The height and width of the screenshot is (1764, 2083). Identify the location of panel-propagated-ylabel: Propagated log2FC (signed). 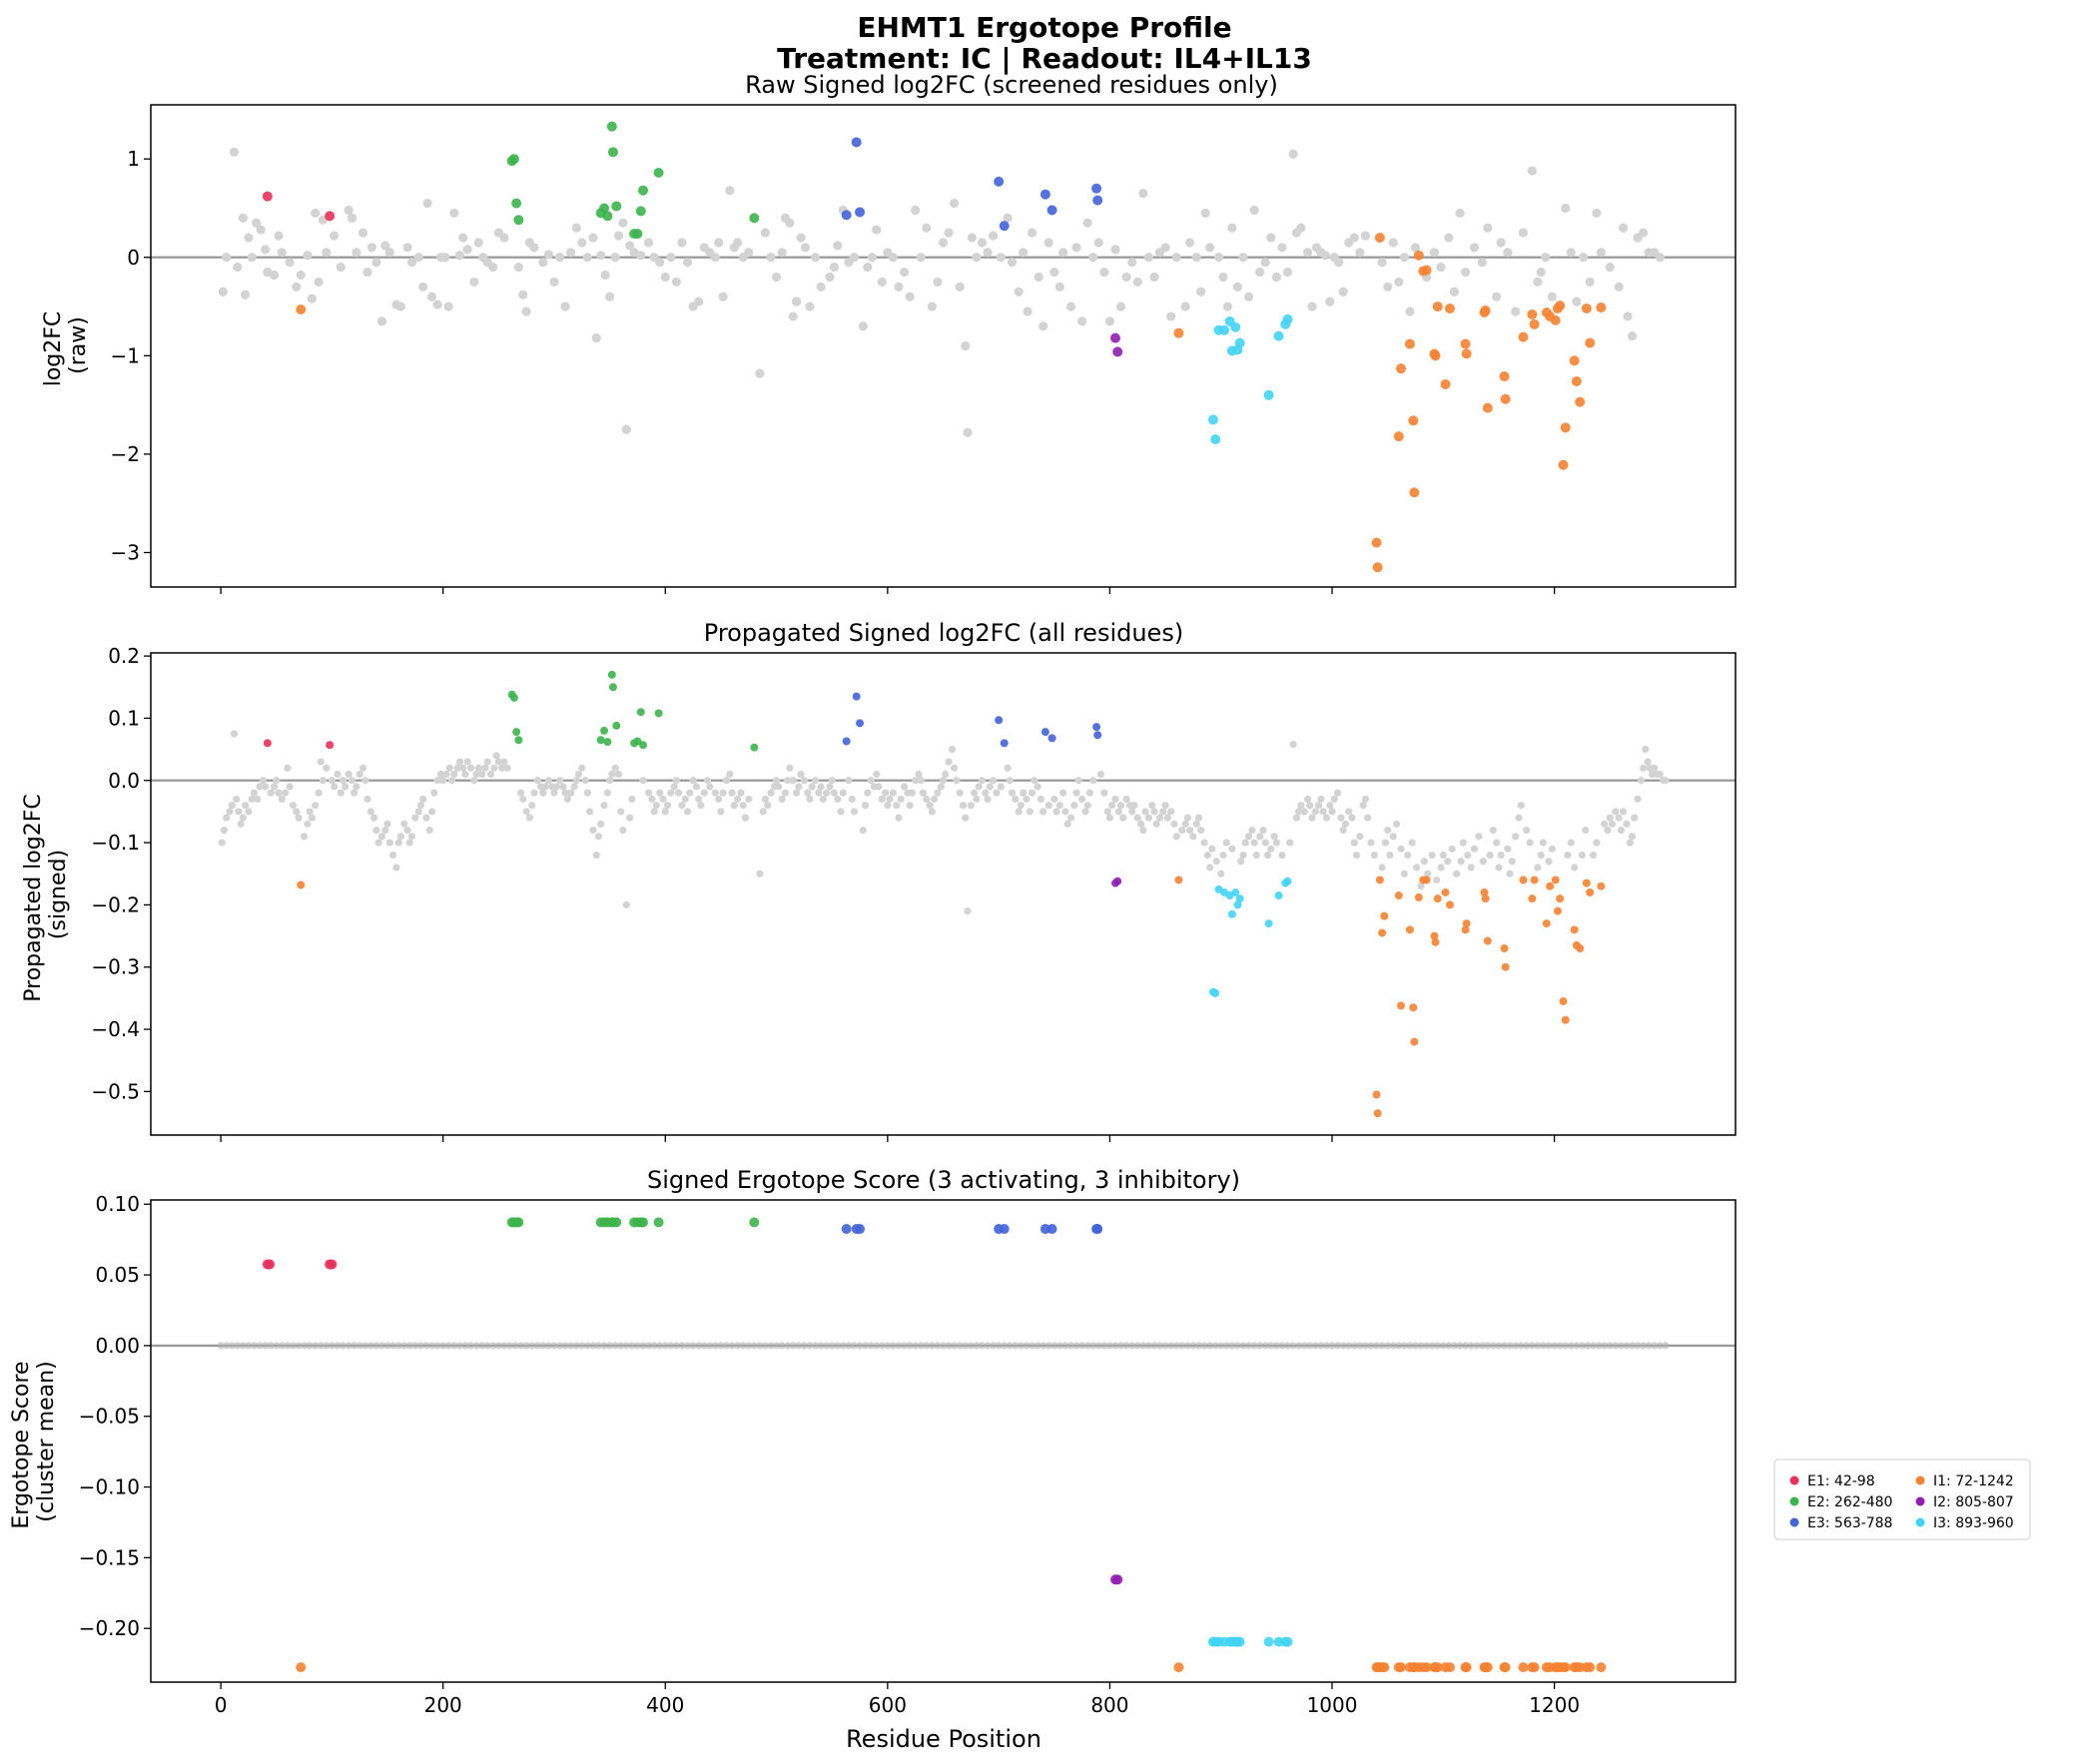
(46, 894).